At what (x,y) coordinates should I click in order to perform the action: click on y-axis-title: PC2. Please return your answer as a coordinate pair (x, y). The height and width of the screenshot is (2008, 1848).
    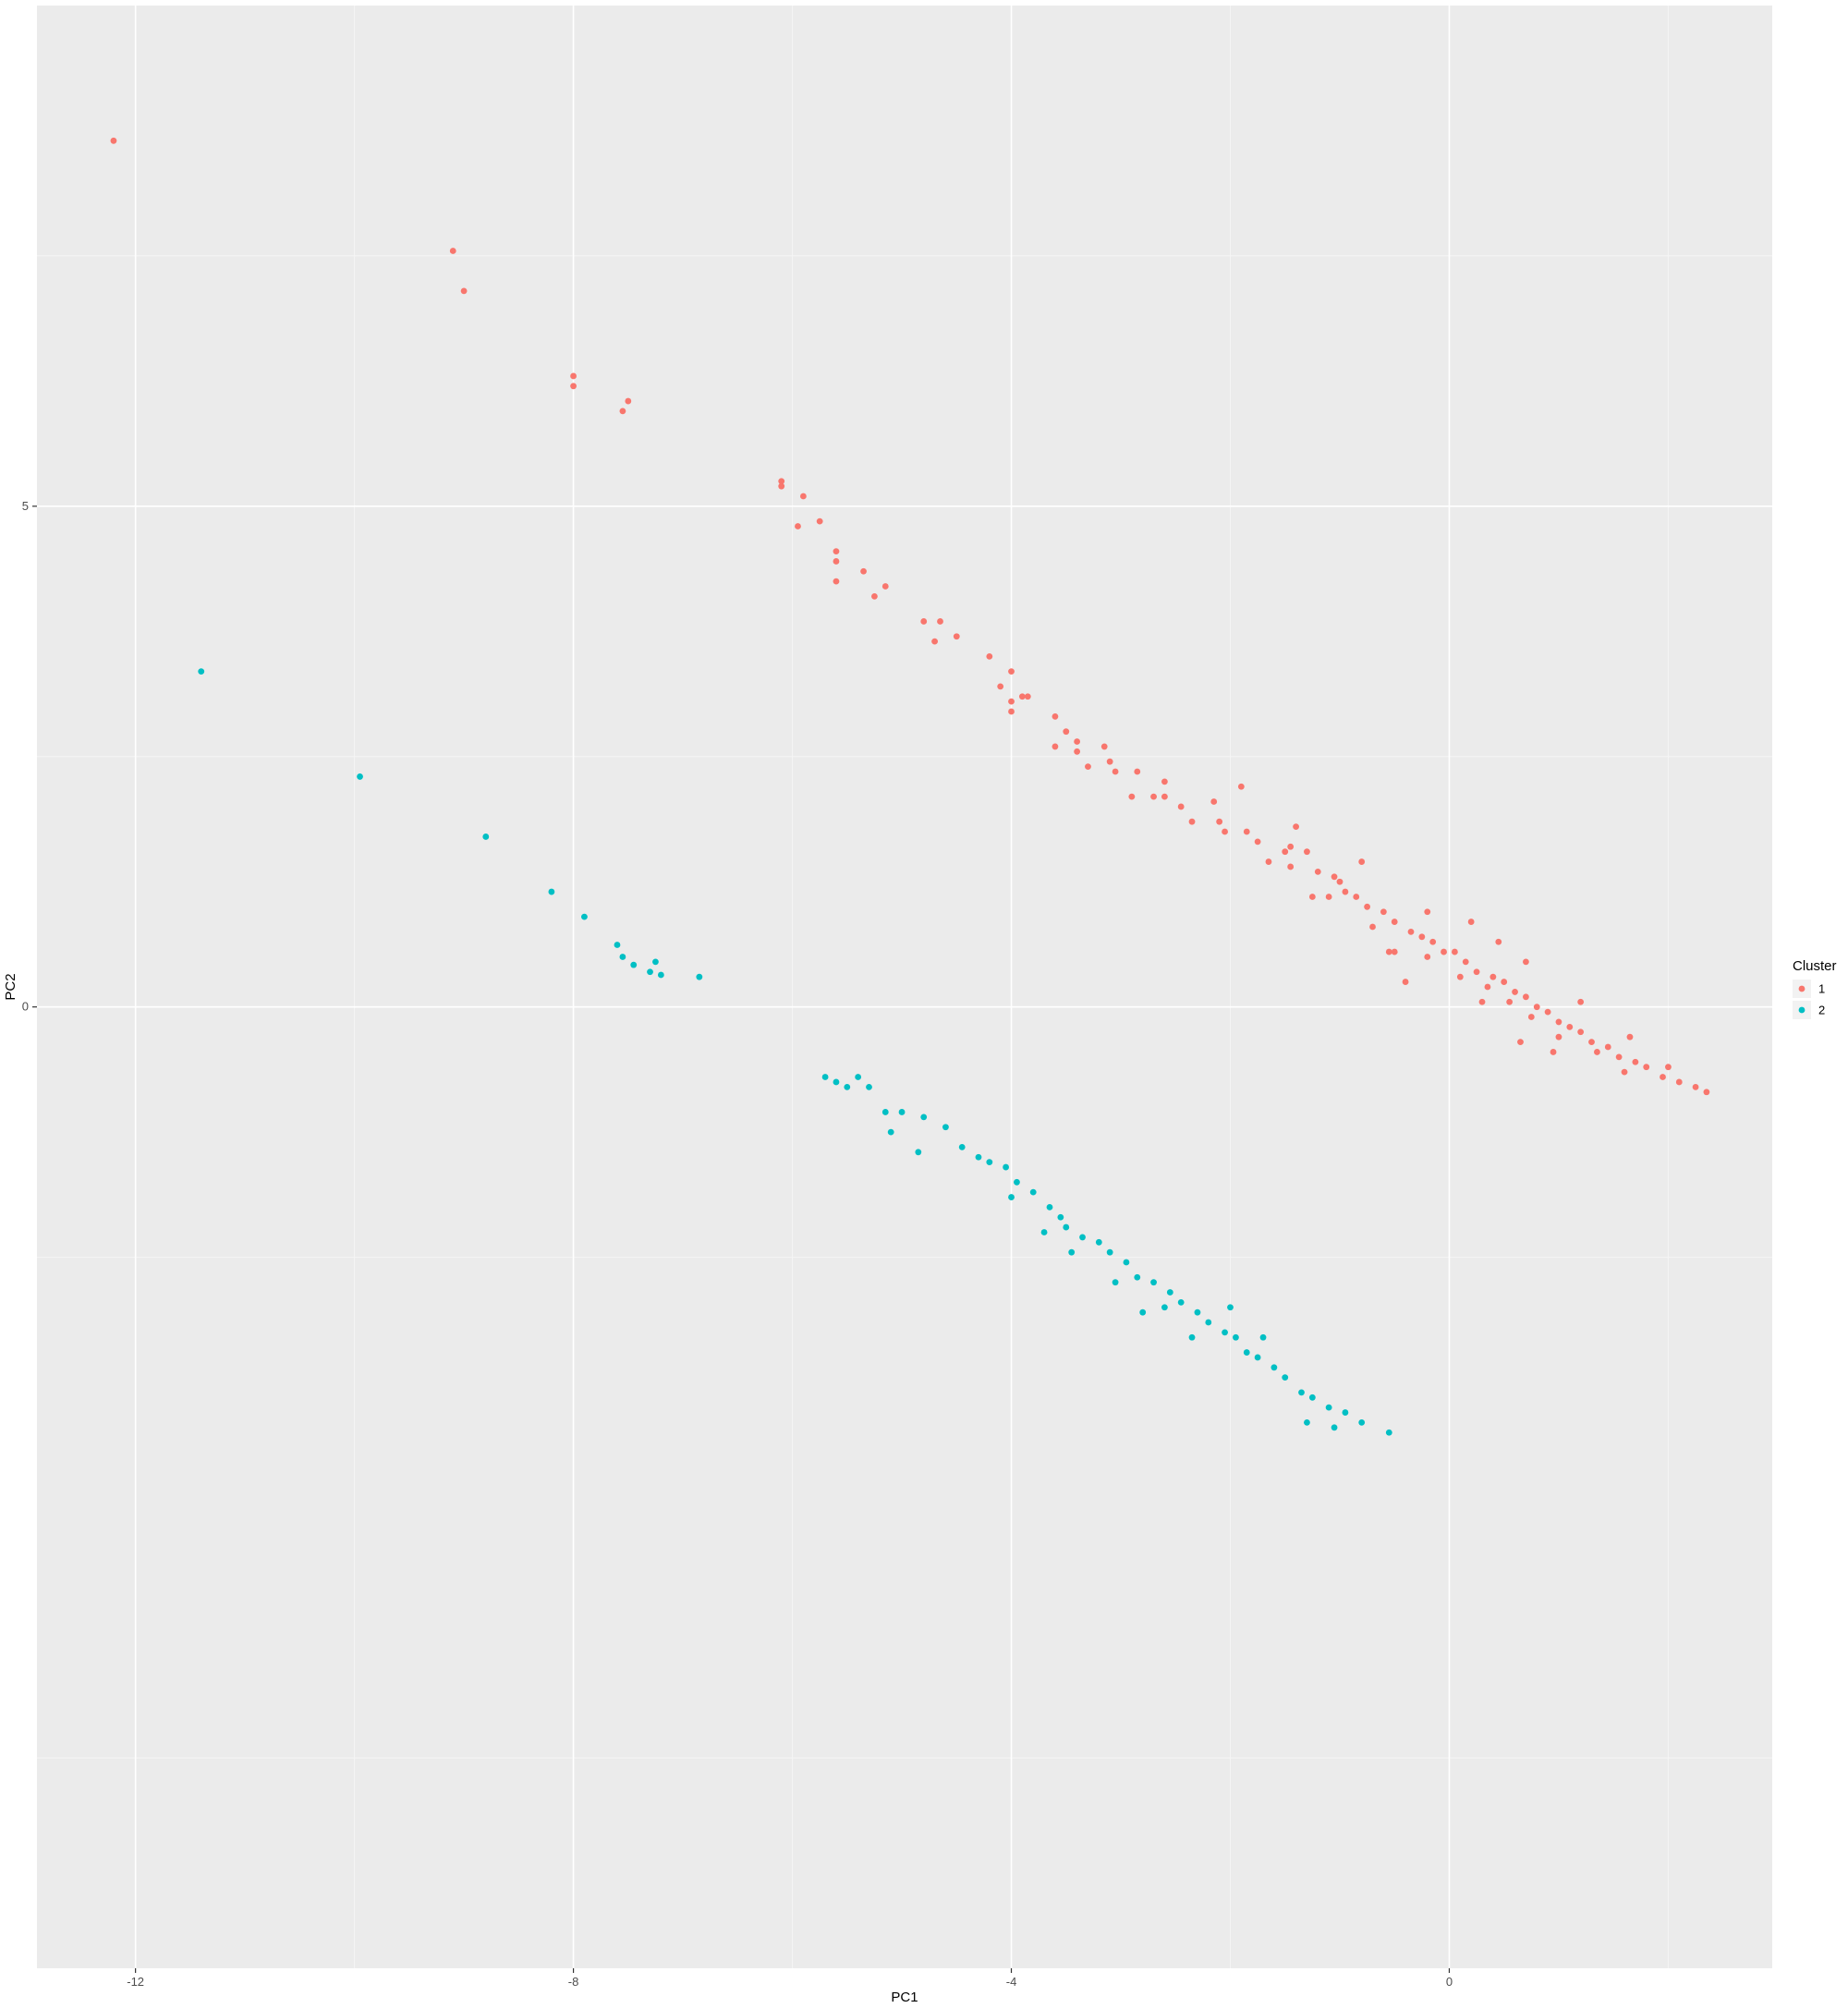
    Looking at the image, I should click on (10, 986).